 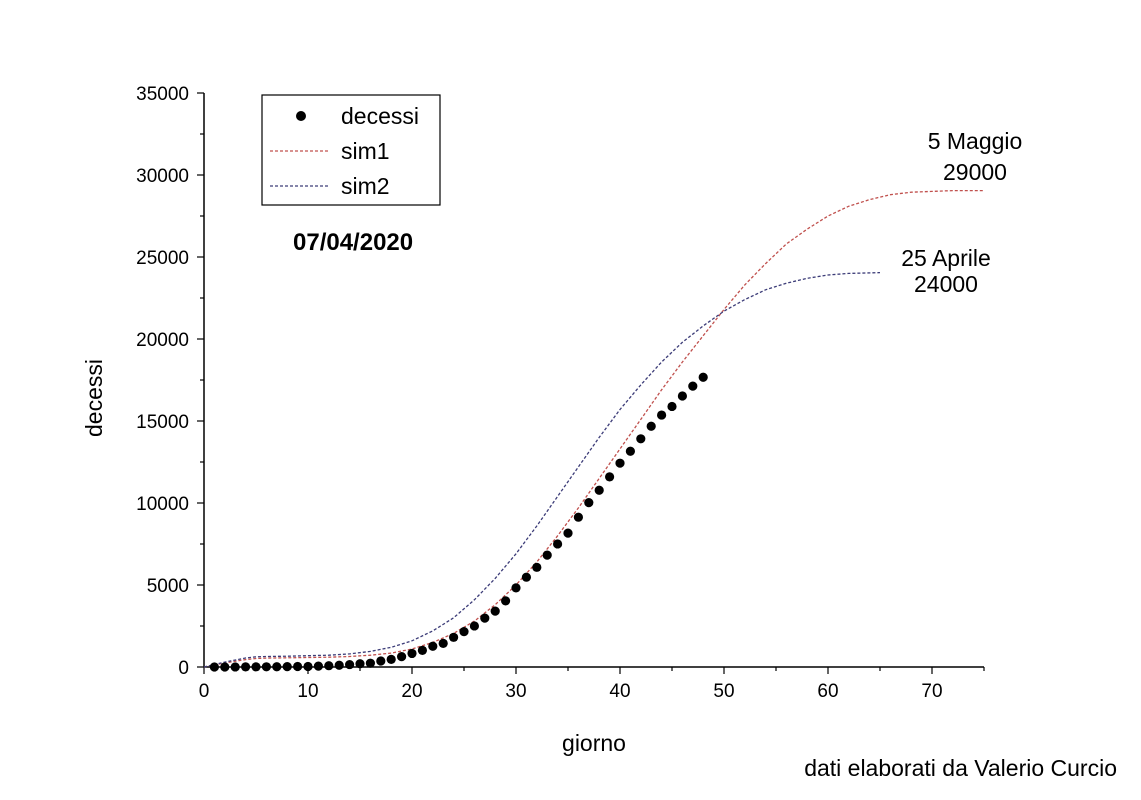 What do you see at coordinates (365, 151) in the screenshot?
I see `legend-label-sim1: sim1` at bounding box center [365, 151].